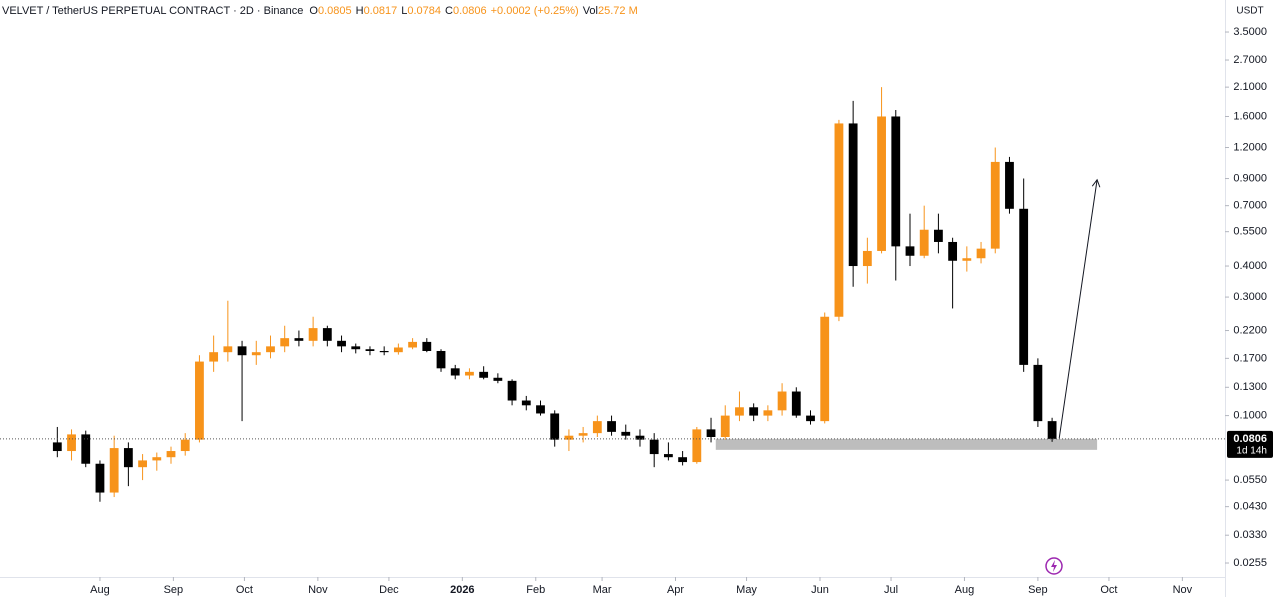 The image size is (1280, 597). I want to click on y-tick-label: 0.0430, so click(1250, 507).